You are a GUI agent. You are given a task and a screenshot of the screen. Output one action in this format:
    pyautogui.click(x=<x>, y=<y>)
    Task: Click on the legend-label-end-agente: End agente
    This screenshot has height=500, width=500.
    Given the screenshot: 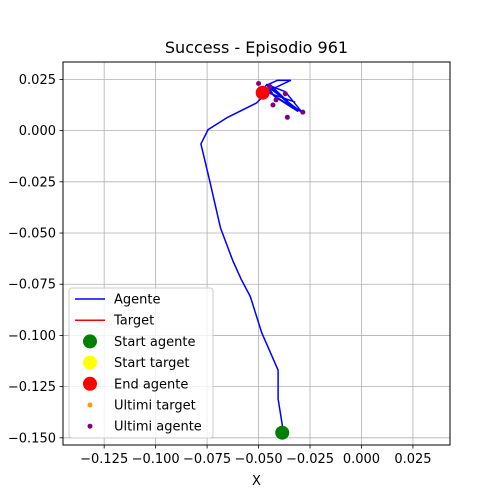 What is the action you would take?
    pyautogui.click(x=151, y=384)
    